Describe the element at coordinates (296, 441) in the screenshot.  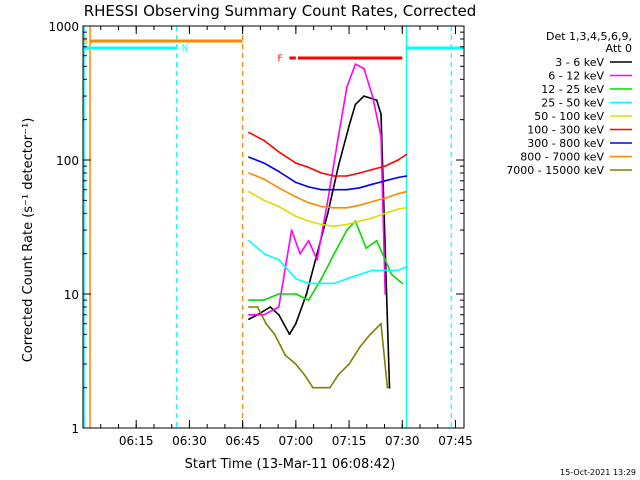
I see `x-tick-label-3: 07:00` at that location.